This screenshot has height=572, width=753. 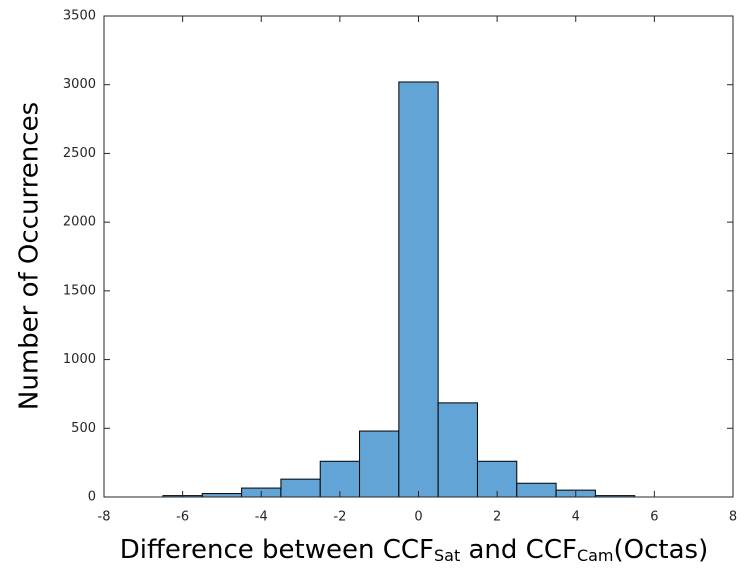 What do you see at coordinates (518, 550) in the screenshot?
I see `x-label-part: and CCF` at bounding box center [518, 550].